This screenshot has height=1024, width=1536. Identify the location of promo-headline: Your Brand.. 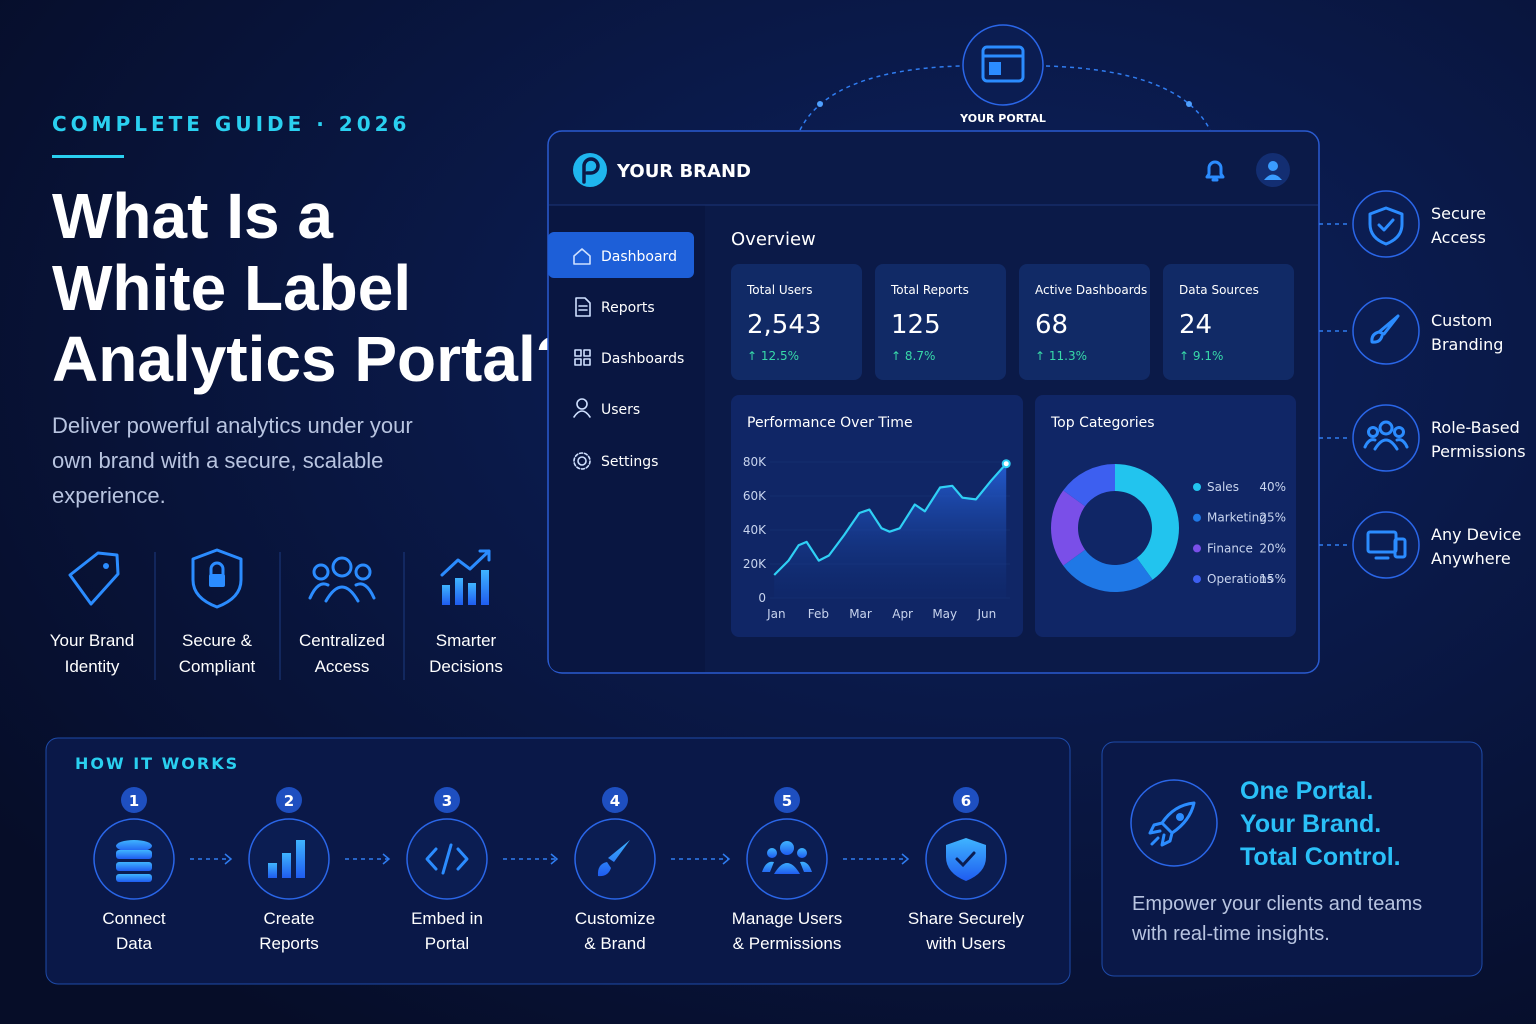
(1310, 824).